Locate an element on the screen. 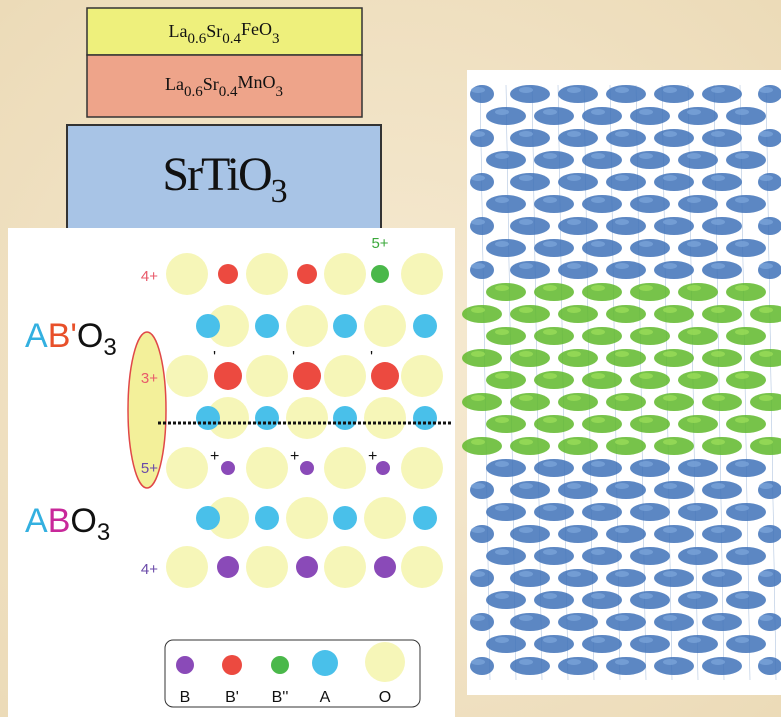  text-part: 0.6 is located at coordinates (196, 39).